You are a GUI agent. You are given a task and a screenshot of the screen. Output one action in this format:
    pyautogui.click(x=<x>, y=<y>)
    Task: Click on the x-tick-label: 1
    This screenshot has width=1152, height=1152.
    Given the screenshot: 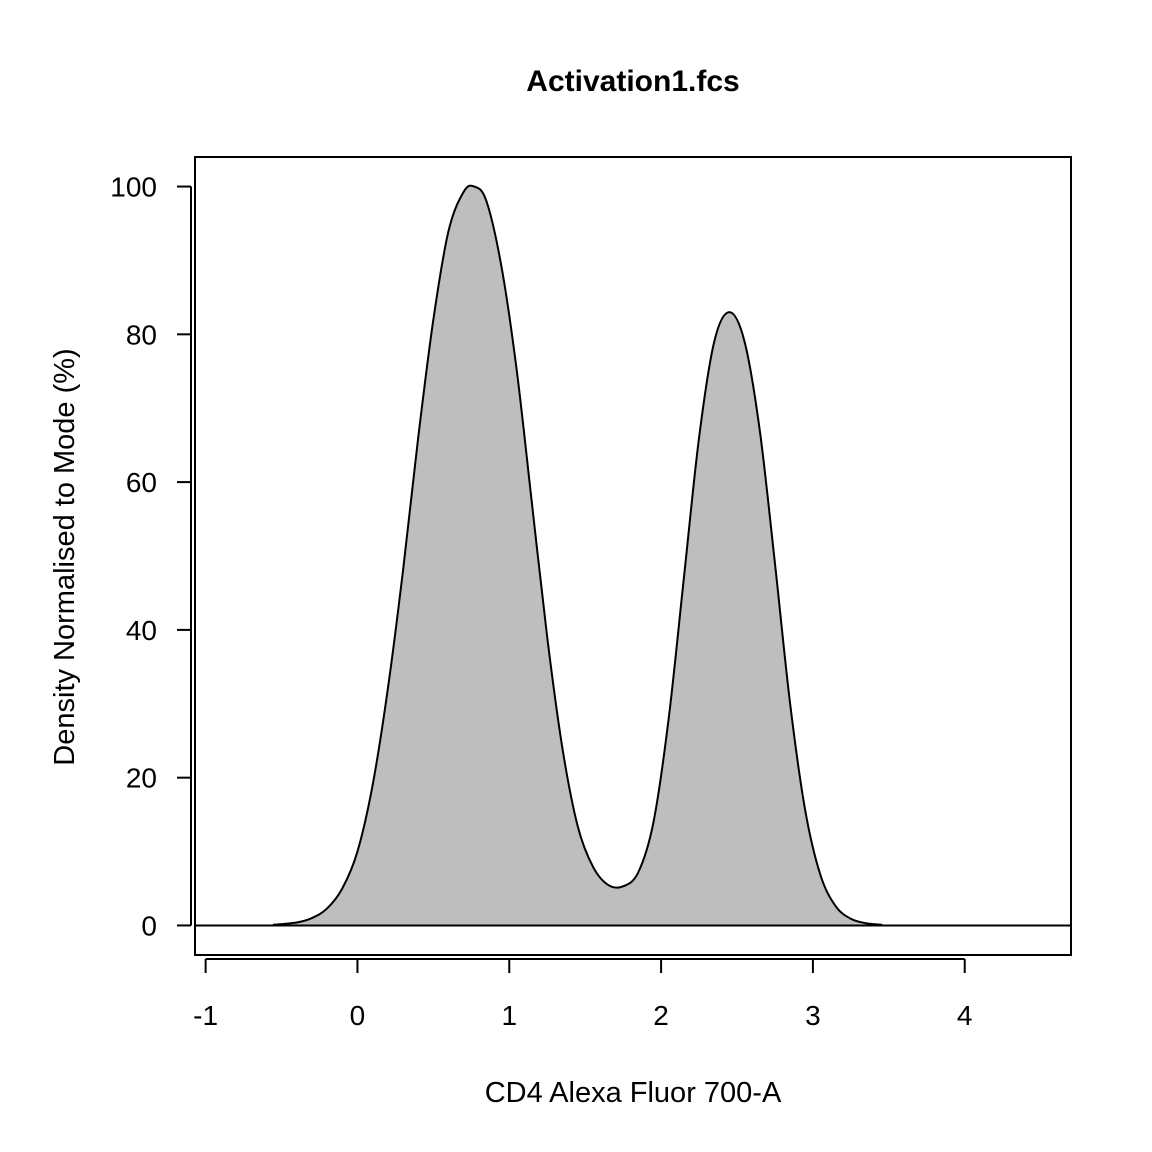 What is the action you would take?
    pyautogui.click(x=509, y=1015)
    